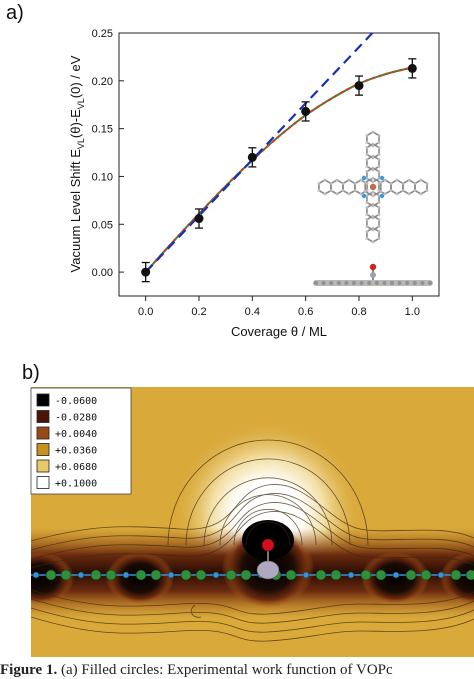 Image resolution: width=474 pixels, height=679 pixels. I want to click on y-label-sub1: VL, so click(81, 143).